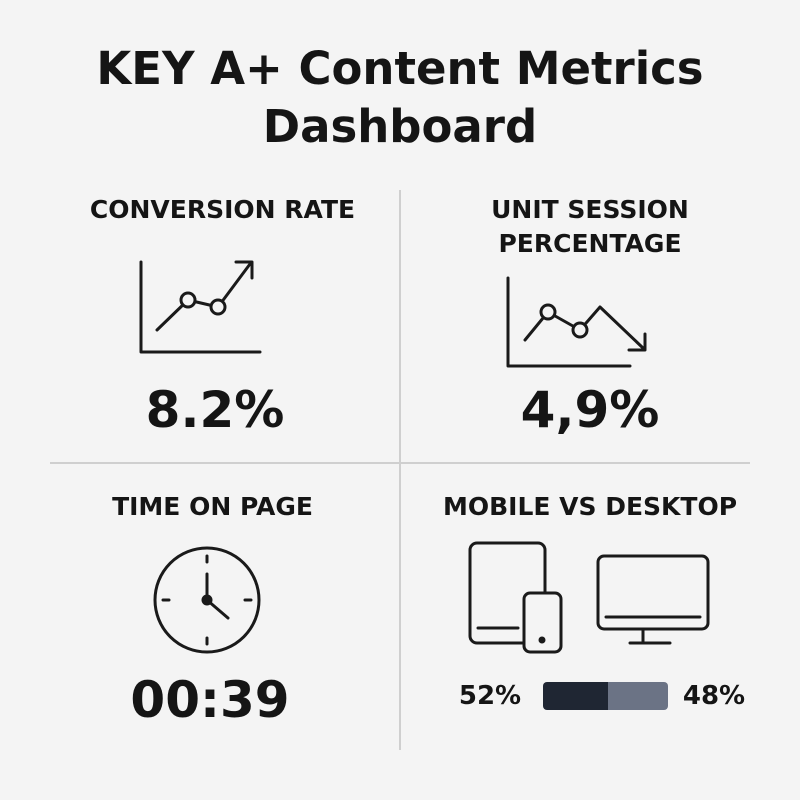 The height and width of the screenshot is (800, 800). Describe the element at coordinates (215, 410) in the screenshot. I see `card-value: 8.2%` at that location.